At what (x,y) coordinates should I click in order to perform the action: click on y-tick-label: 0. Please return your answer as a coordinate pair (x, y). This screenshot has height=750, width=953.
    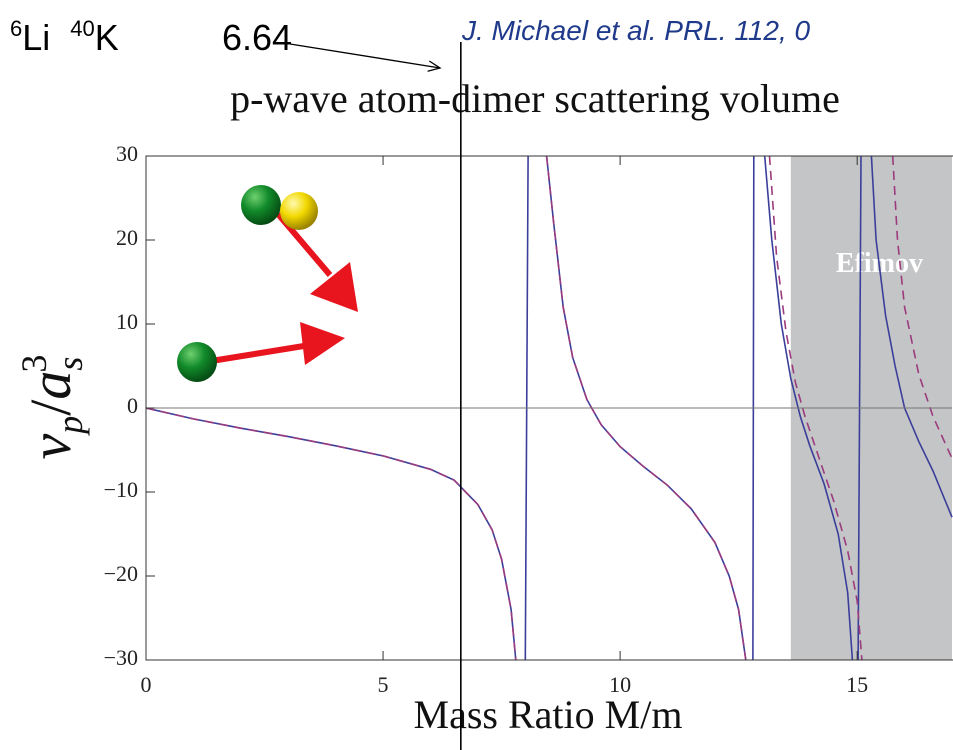
    Looking at the image, I should click on (132, 405).